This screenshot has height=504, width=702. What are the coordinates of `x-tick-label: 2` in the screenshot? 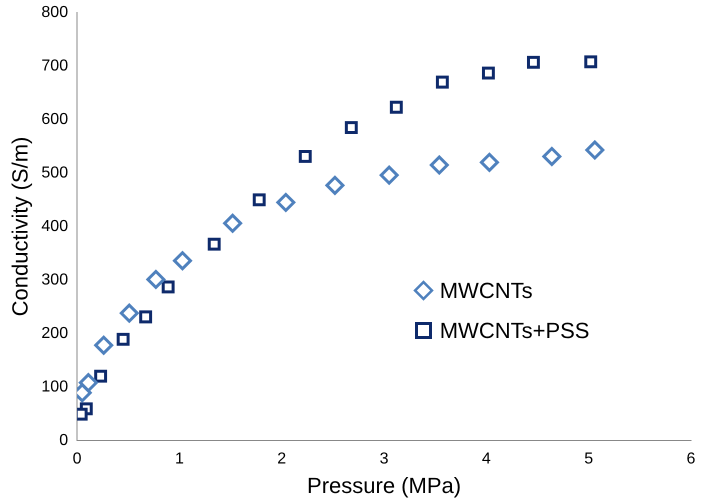 It's located at (281, 459).